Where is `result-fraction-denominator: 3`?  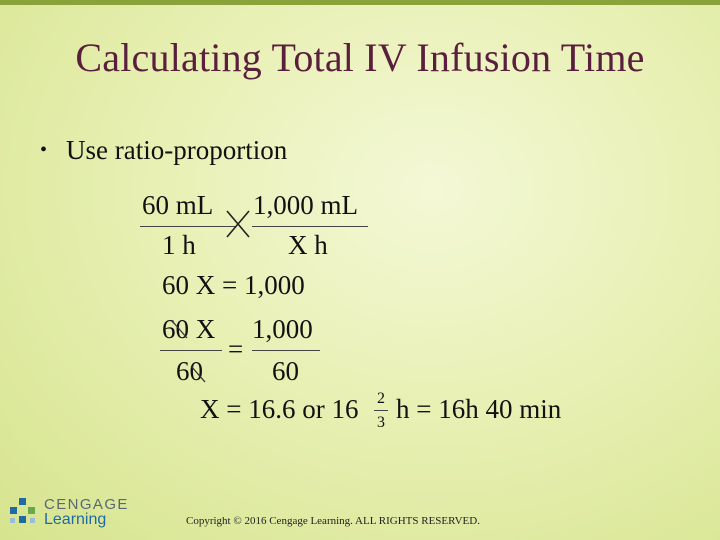
result-fraction-denominator: 3 is located at coordinates (381, 422).